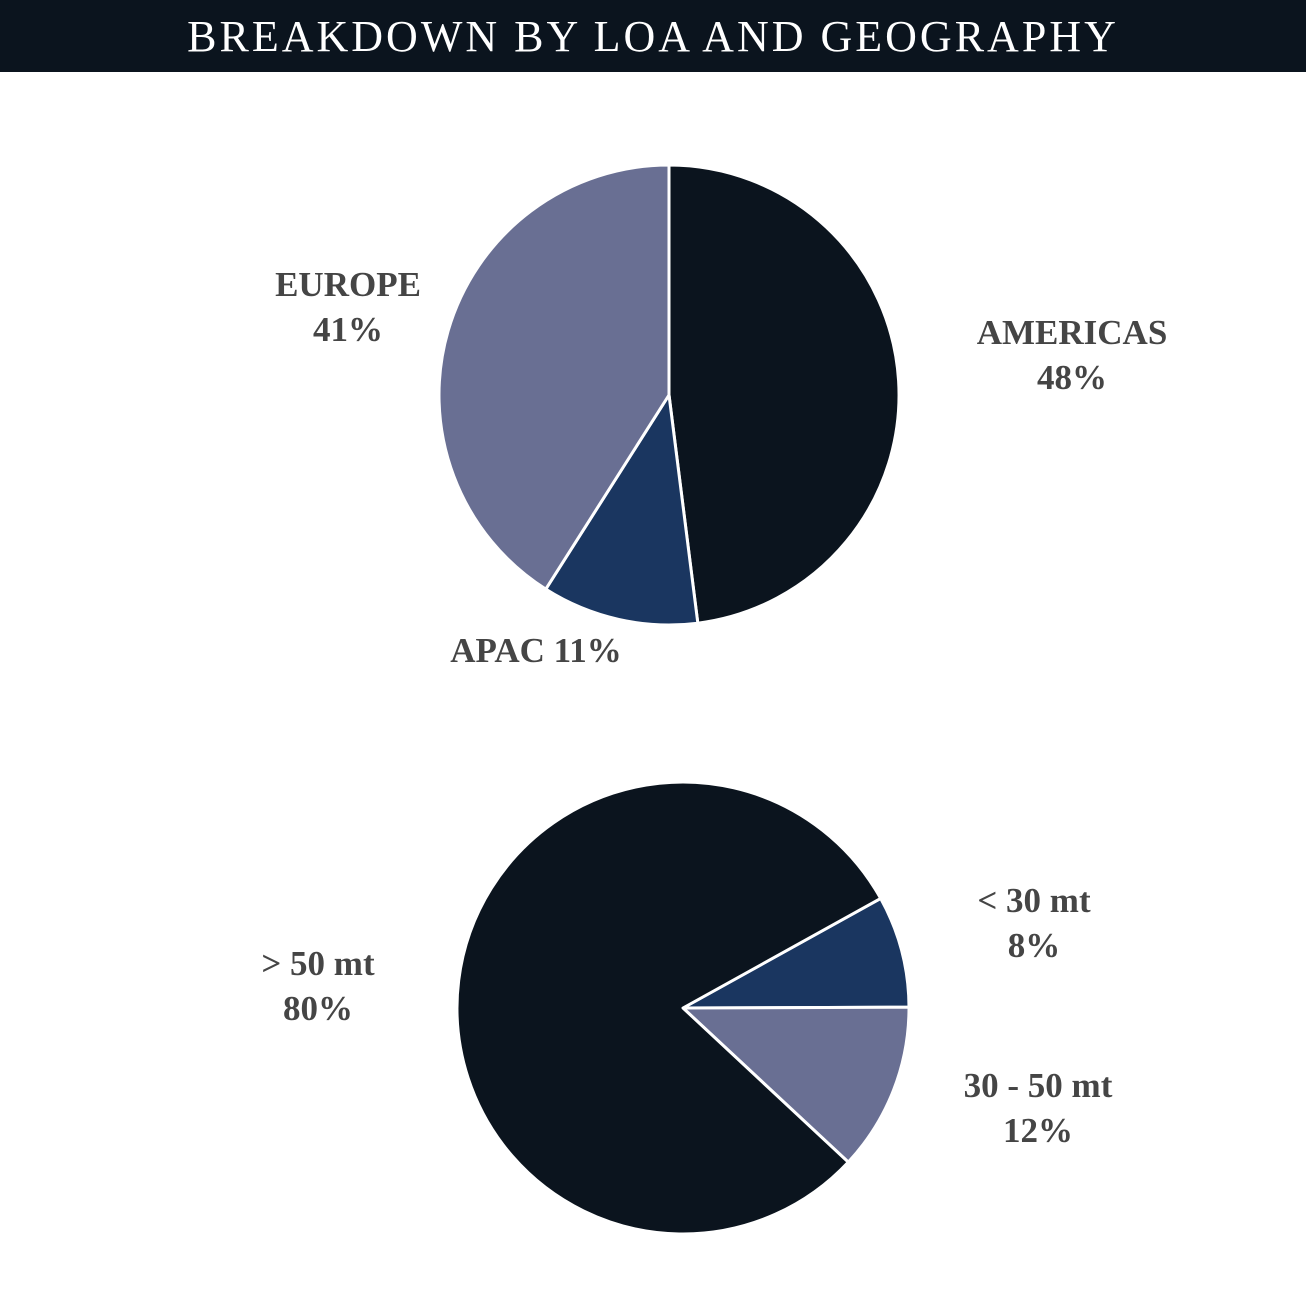 Image resolution: width=1306 pixels, height=1300 pixels. I want to click on slice-label-under-30-value: 8%, so click(1034, 945).